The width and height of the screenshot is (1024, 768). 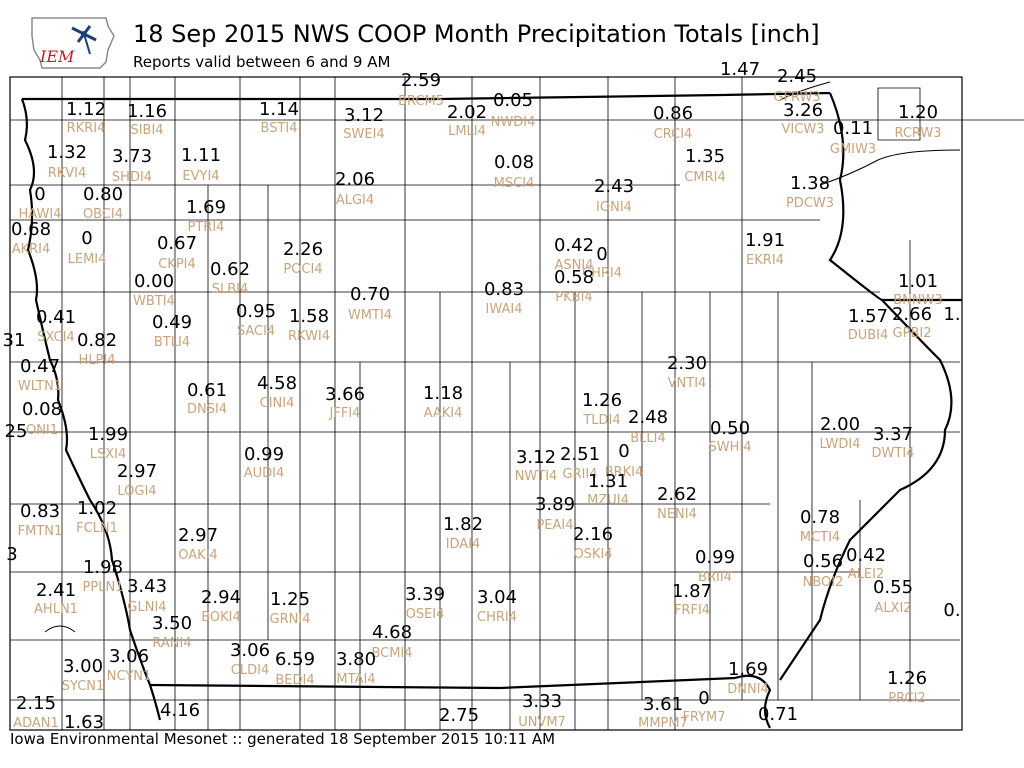 I want to click on station-obci4: 0.80 OBCI4, so click(x=103, y=203).